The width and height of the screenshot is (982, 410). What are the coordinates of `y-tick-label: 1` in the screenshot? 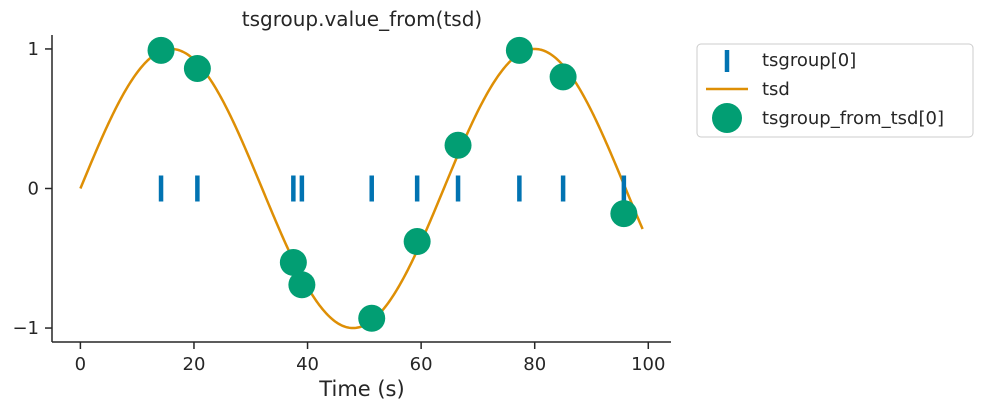 It's located at (33, 49).